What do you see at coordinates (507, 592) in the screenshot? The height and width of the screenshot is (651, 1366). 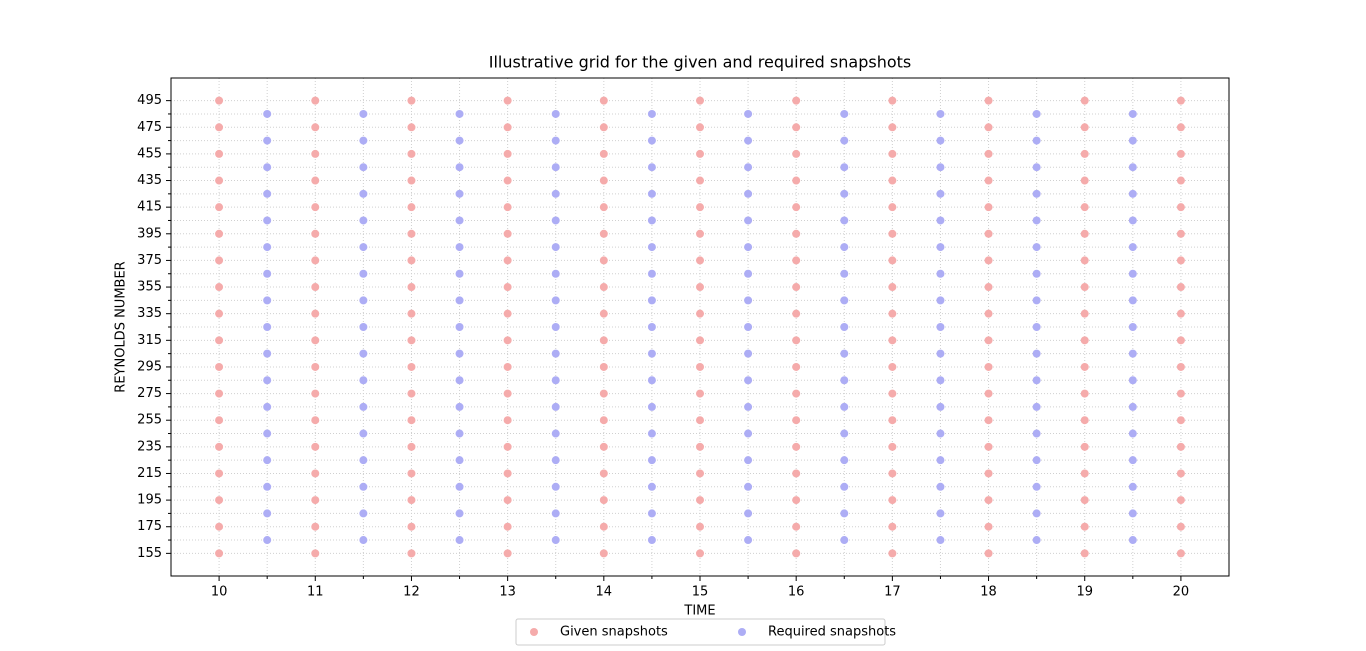 I see `x-tick-label: 13` at bounding box center [507, 592].